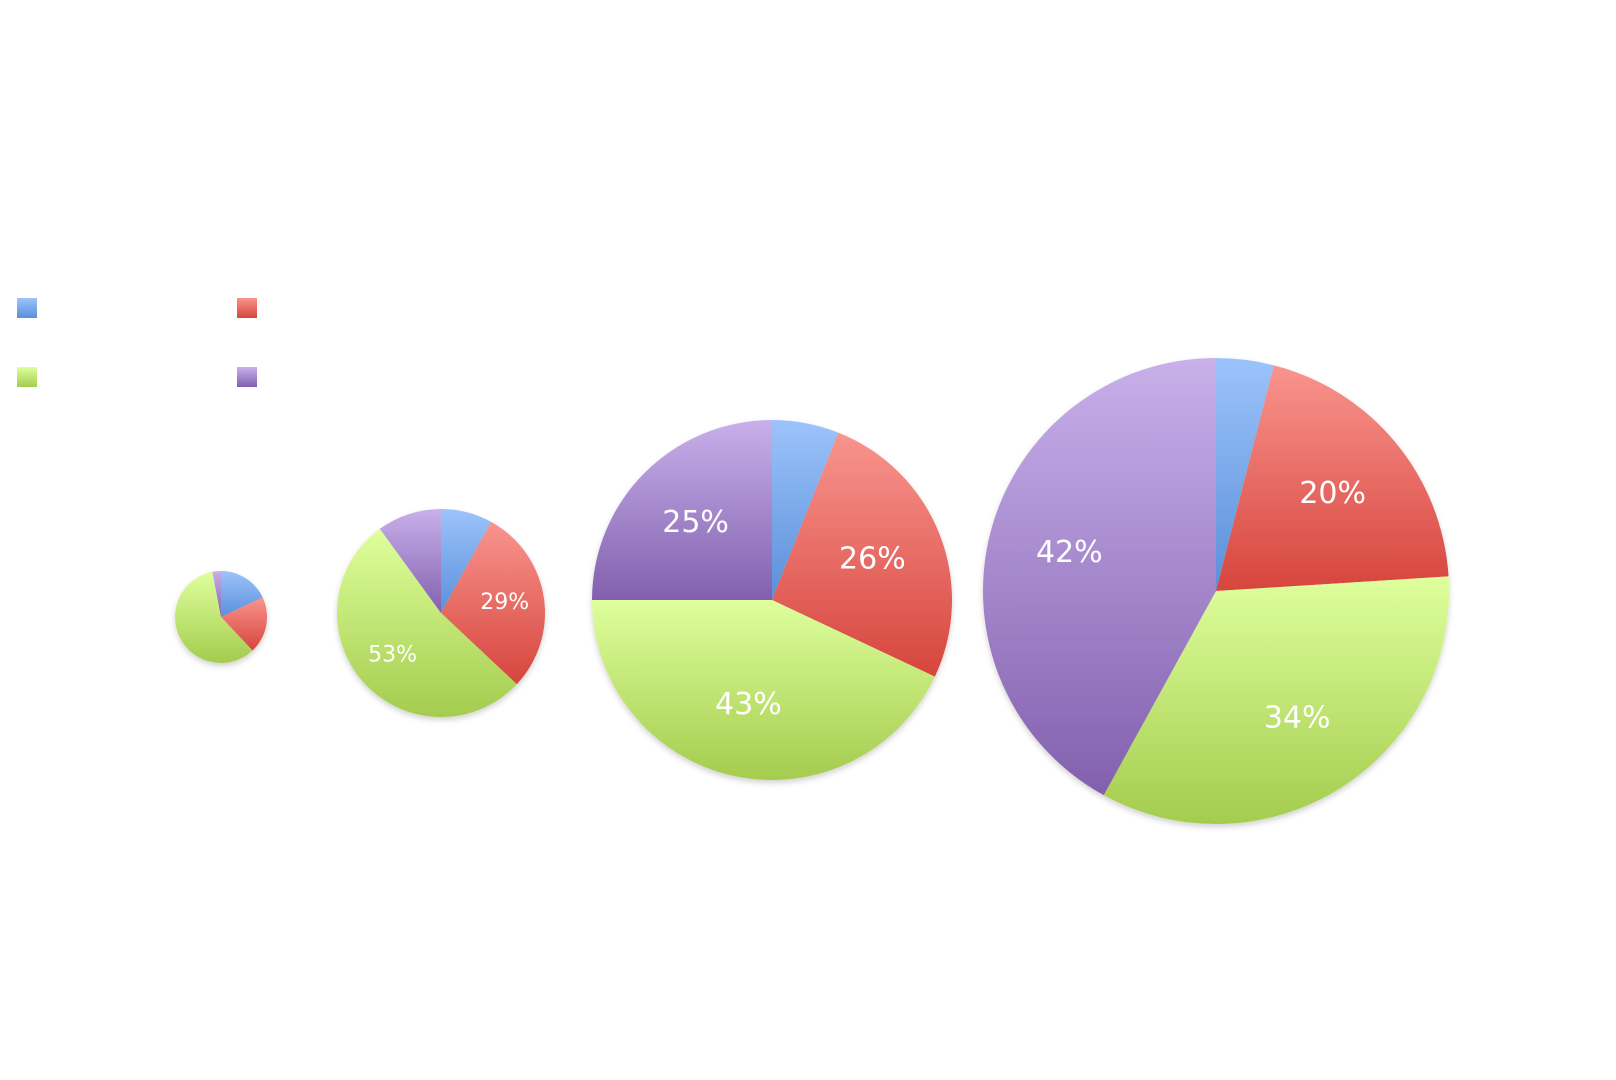  I want to click on legend, so click(137, 342).